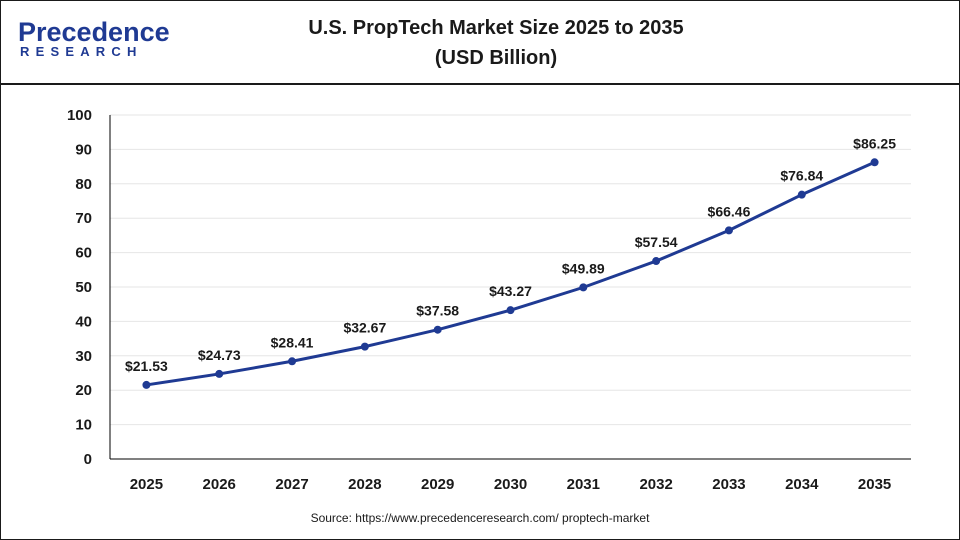  What do you see at coordinates (583, 268) in the screenshot?
I see `data-label: $49.89` at bounding box center [583, 268].